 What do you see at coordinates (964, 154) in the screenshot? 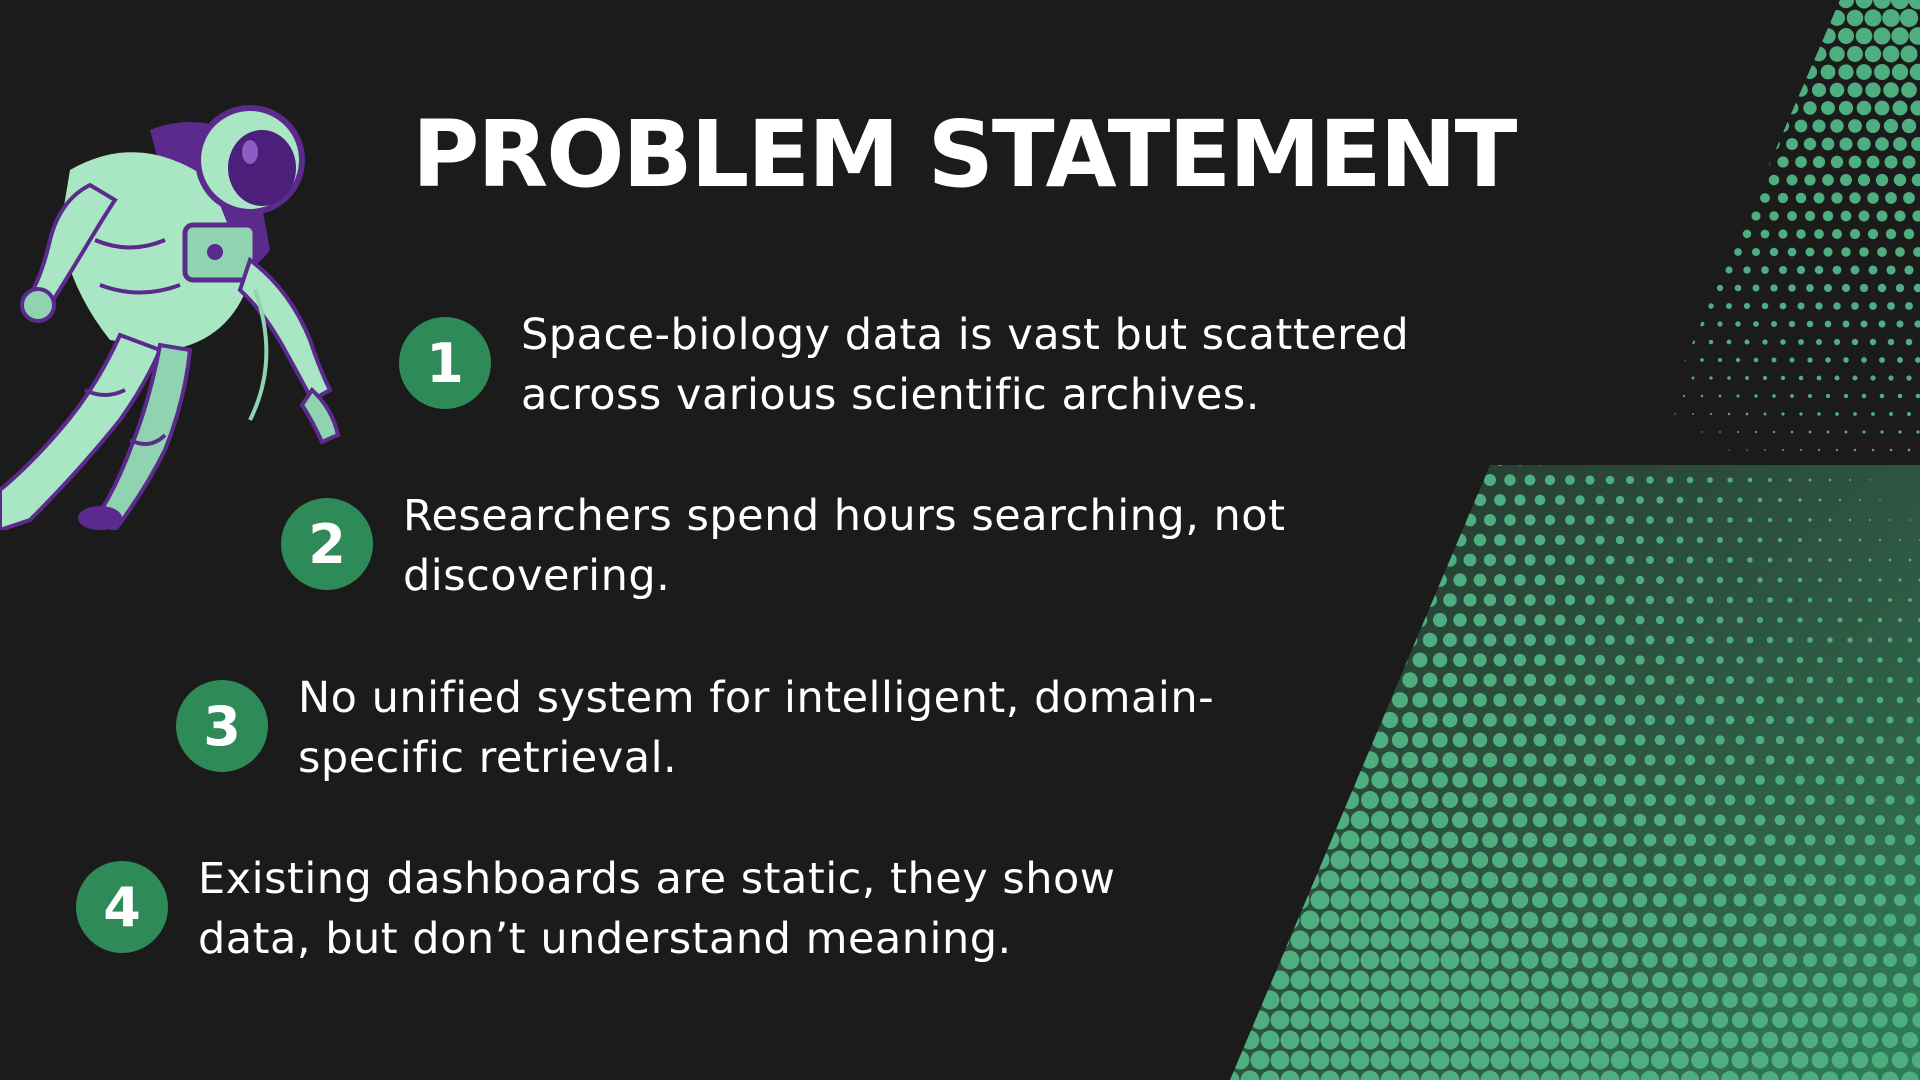
I see `page-title: PROBLEM STATEMENT` at bounding box center [964, 154].